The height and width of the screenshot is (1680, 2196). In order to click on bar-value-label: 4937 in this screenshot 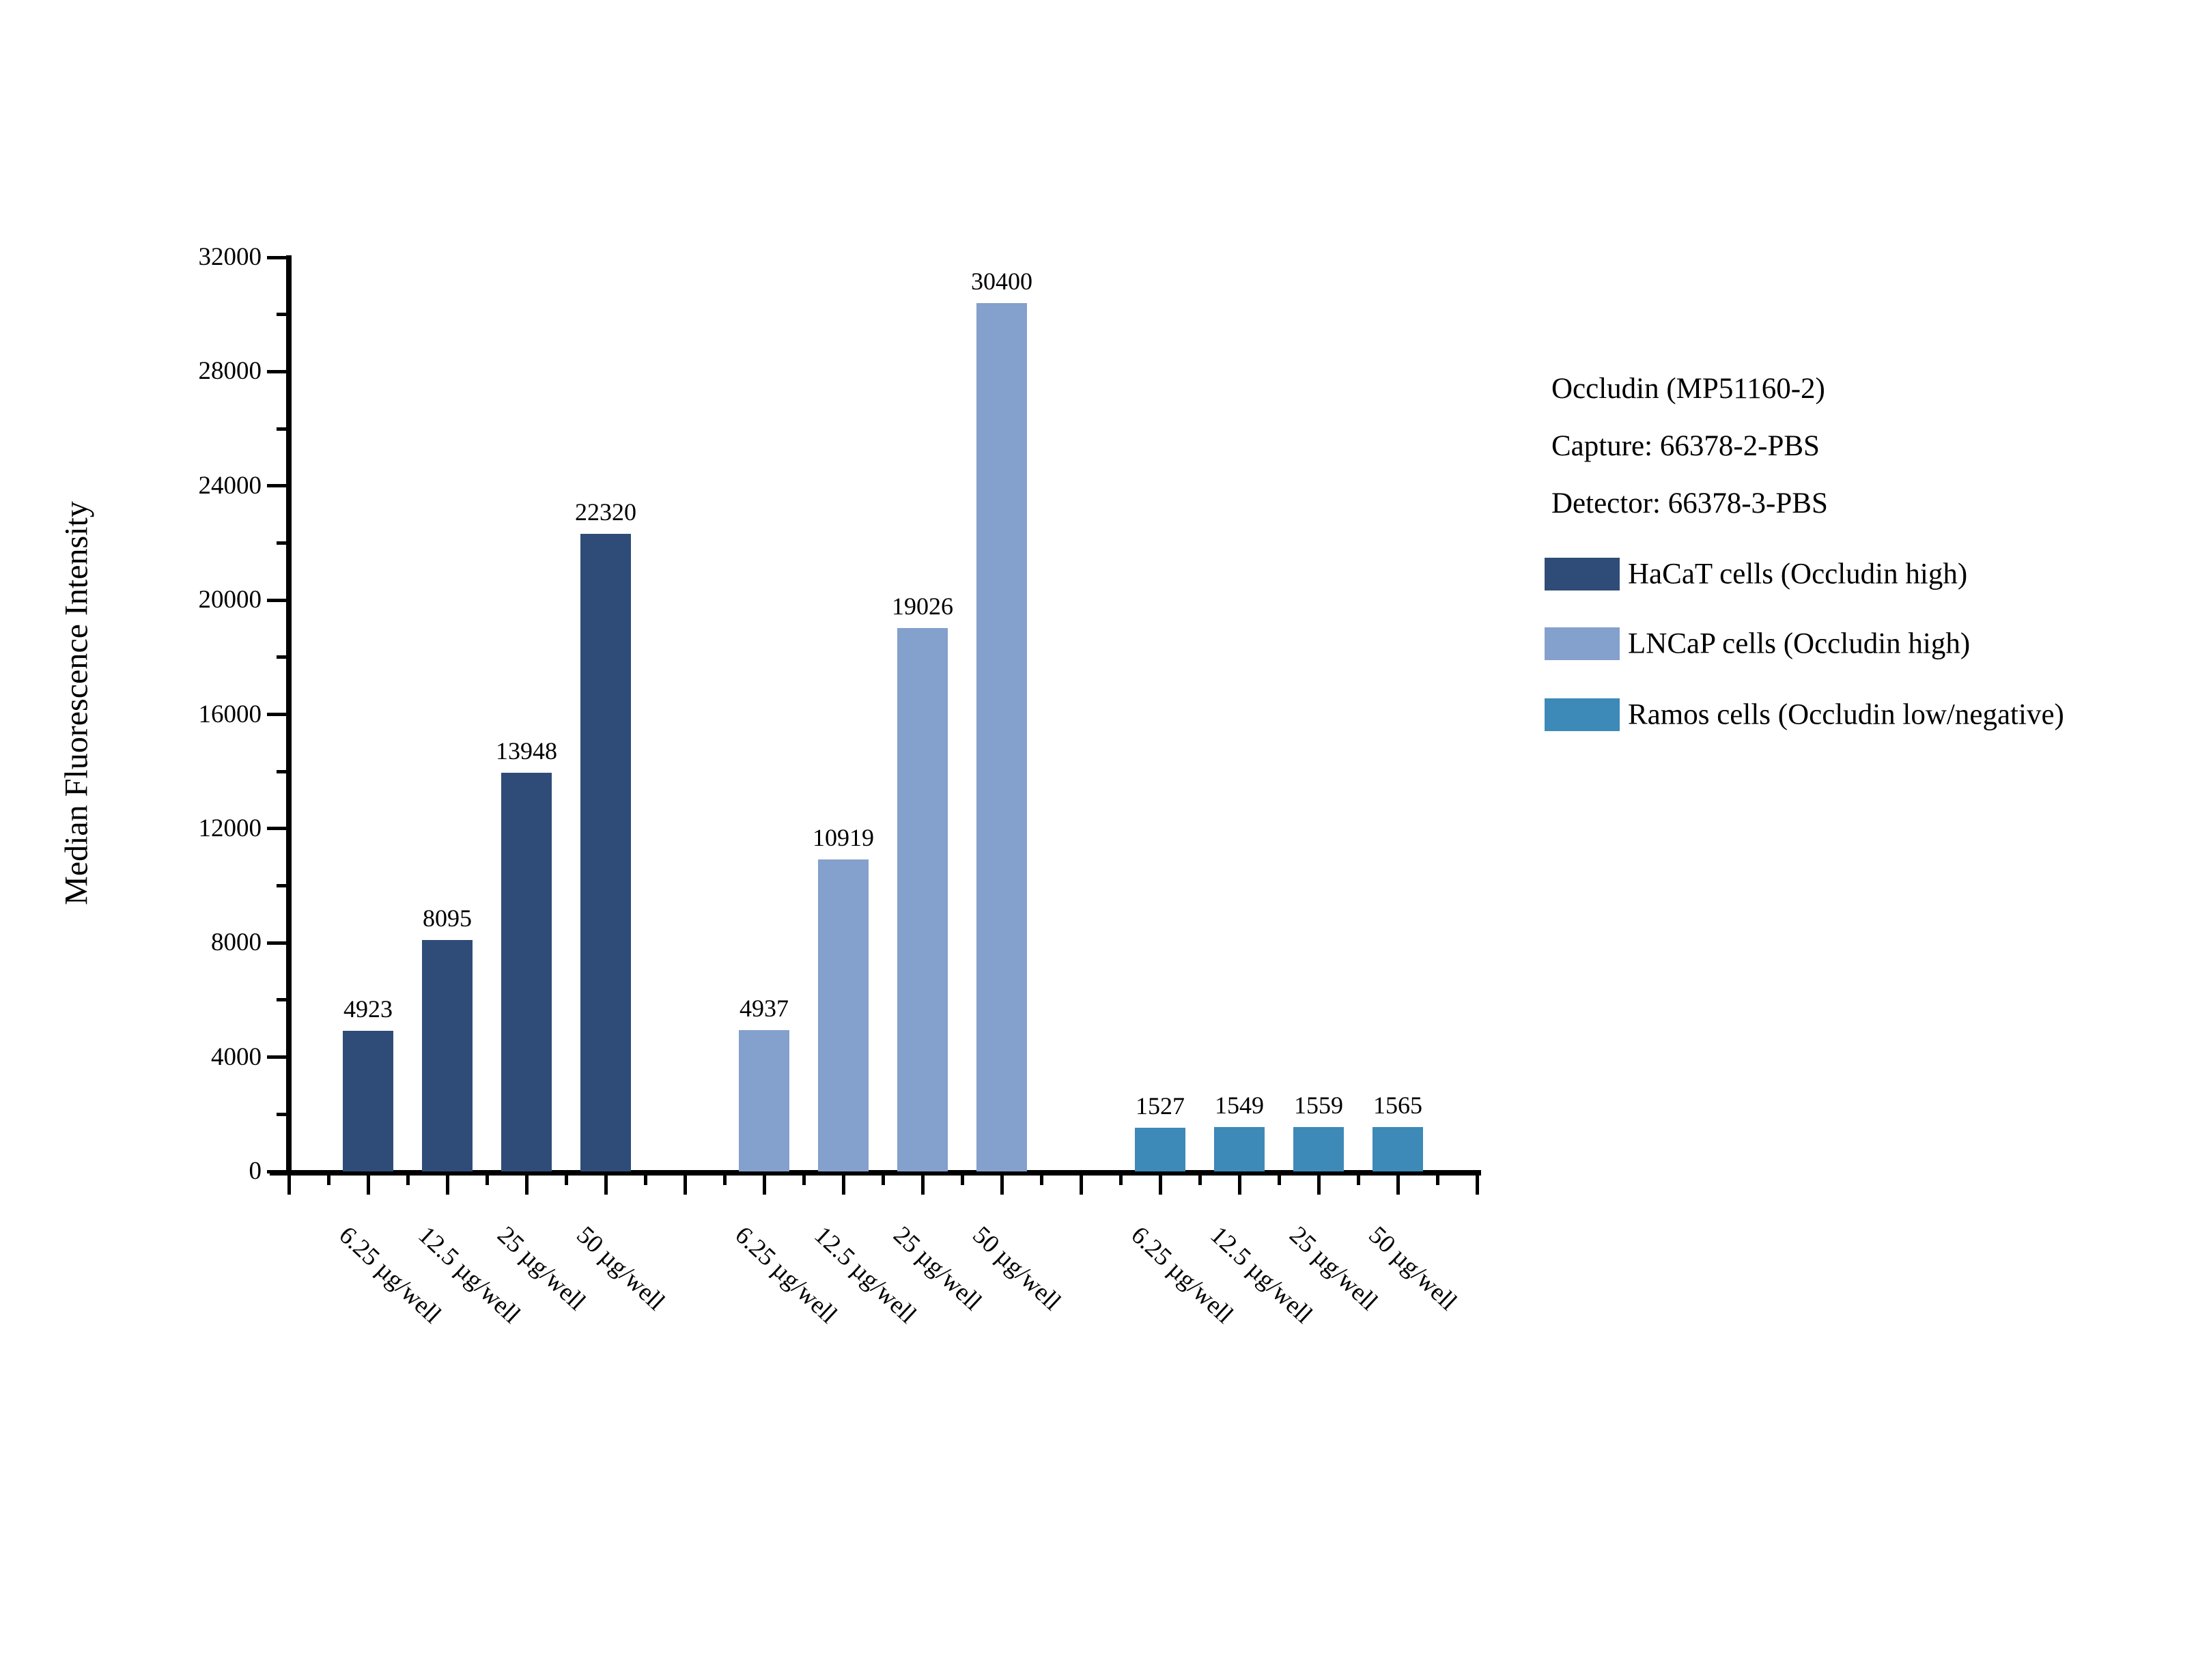, I will do `click(764, 1009)`.